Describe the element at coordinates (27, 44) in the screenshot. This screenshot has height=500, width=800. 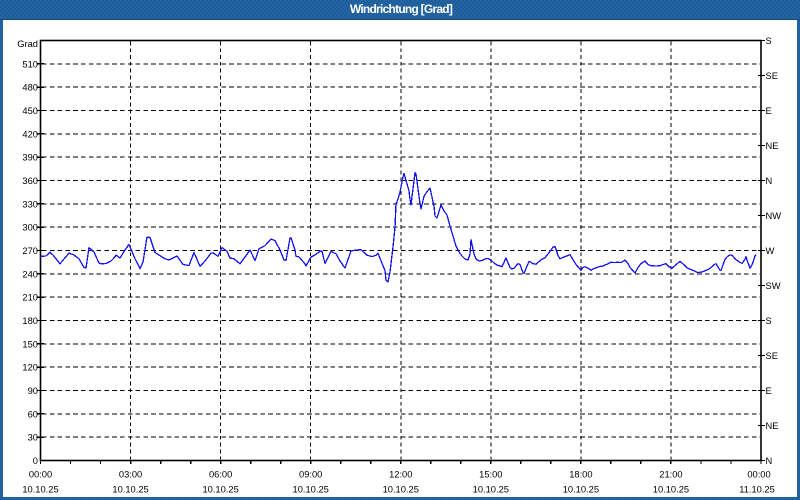
I see `svg-text: Grad` at that location.